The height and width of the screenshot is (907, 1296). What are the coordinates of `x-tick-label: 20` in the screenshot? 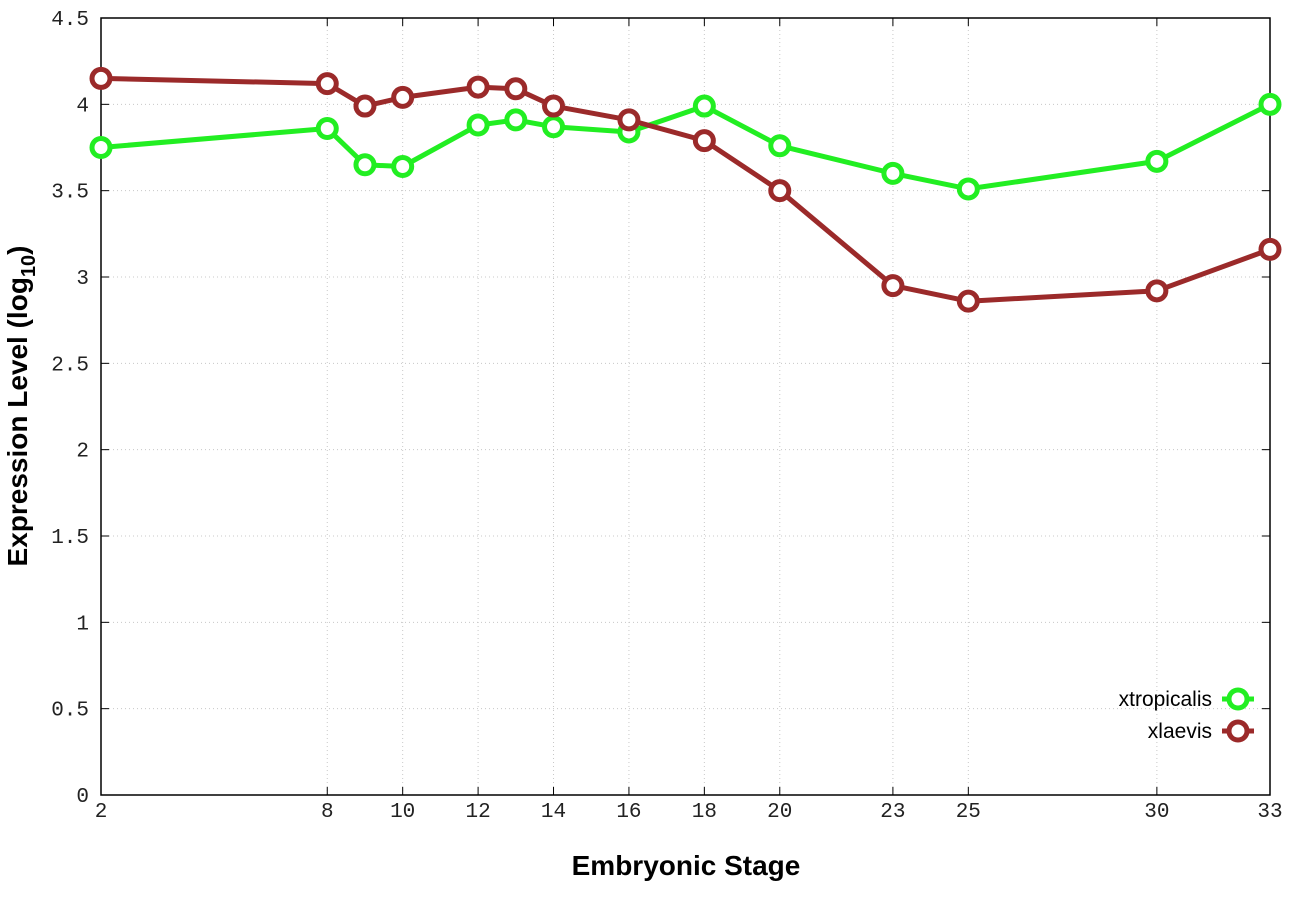 It's located at (779, 812).